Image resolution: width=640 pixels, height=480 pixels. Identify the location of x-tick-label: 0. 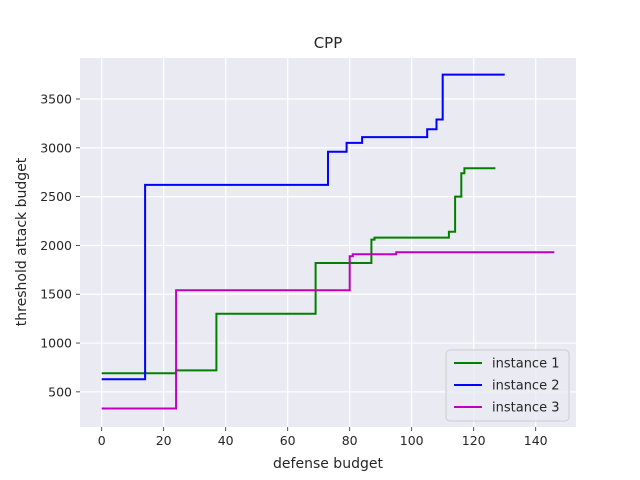
(102, 440).